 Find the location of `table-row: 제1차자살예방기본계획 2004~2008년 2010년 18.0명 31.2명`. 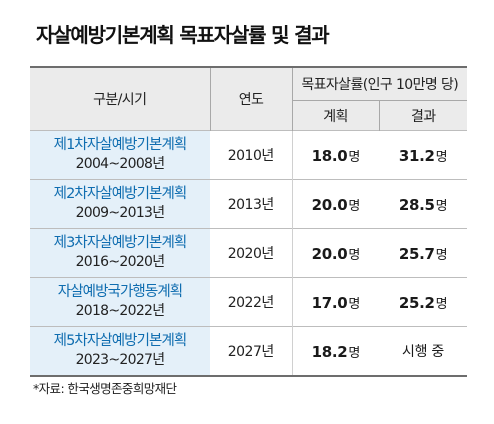

table-row: 제1차자살예방기본계획 2004~2008년 2010년 18.0명 31.2명 is located at coordinates (248, 155).